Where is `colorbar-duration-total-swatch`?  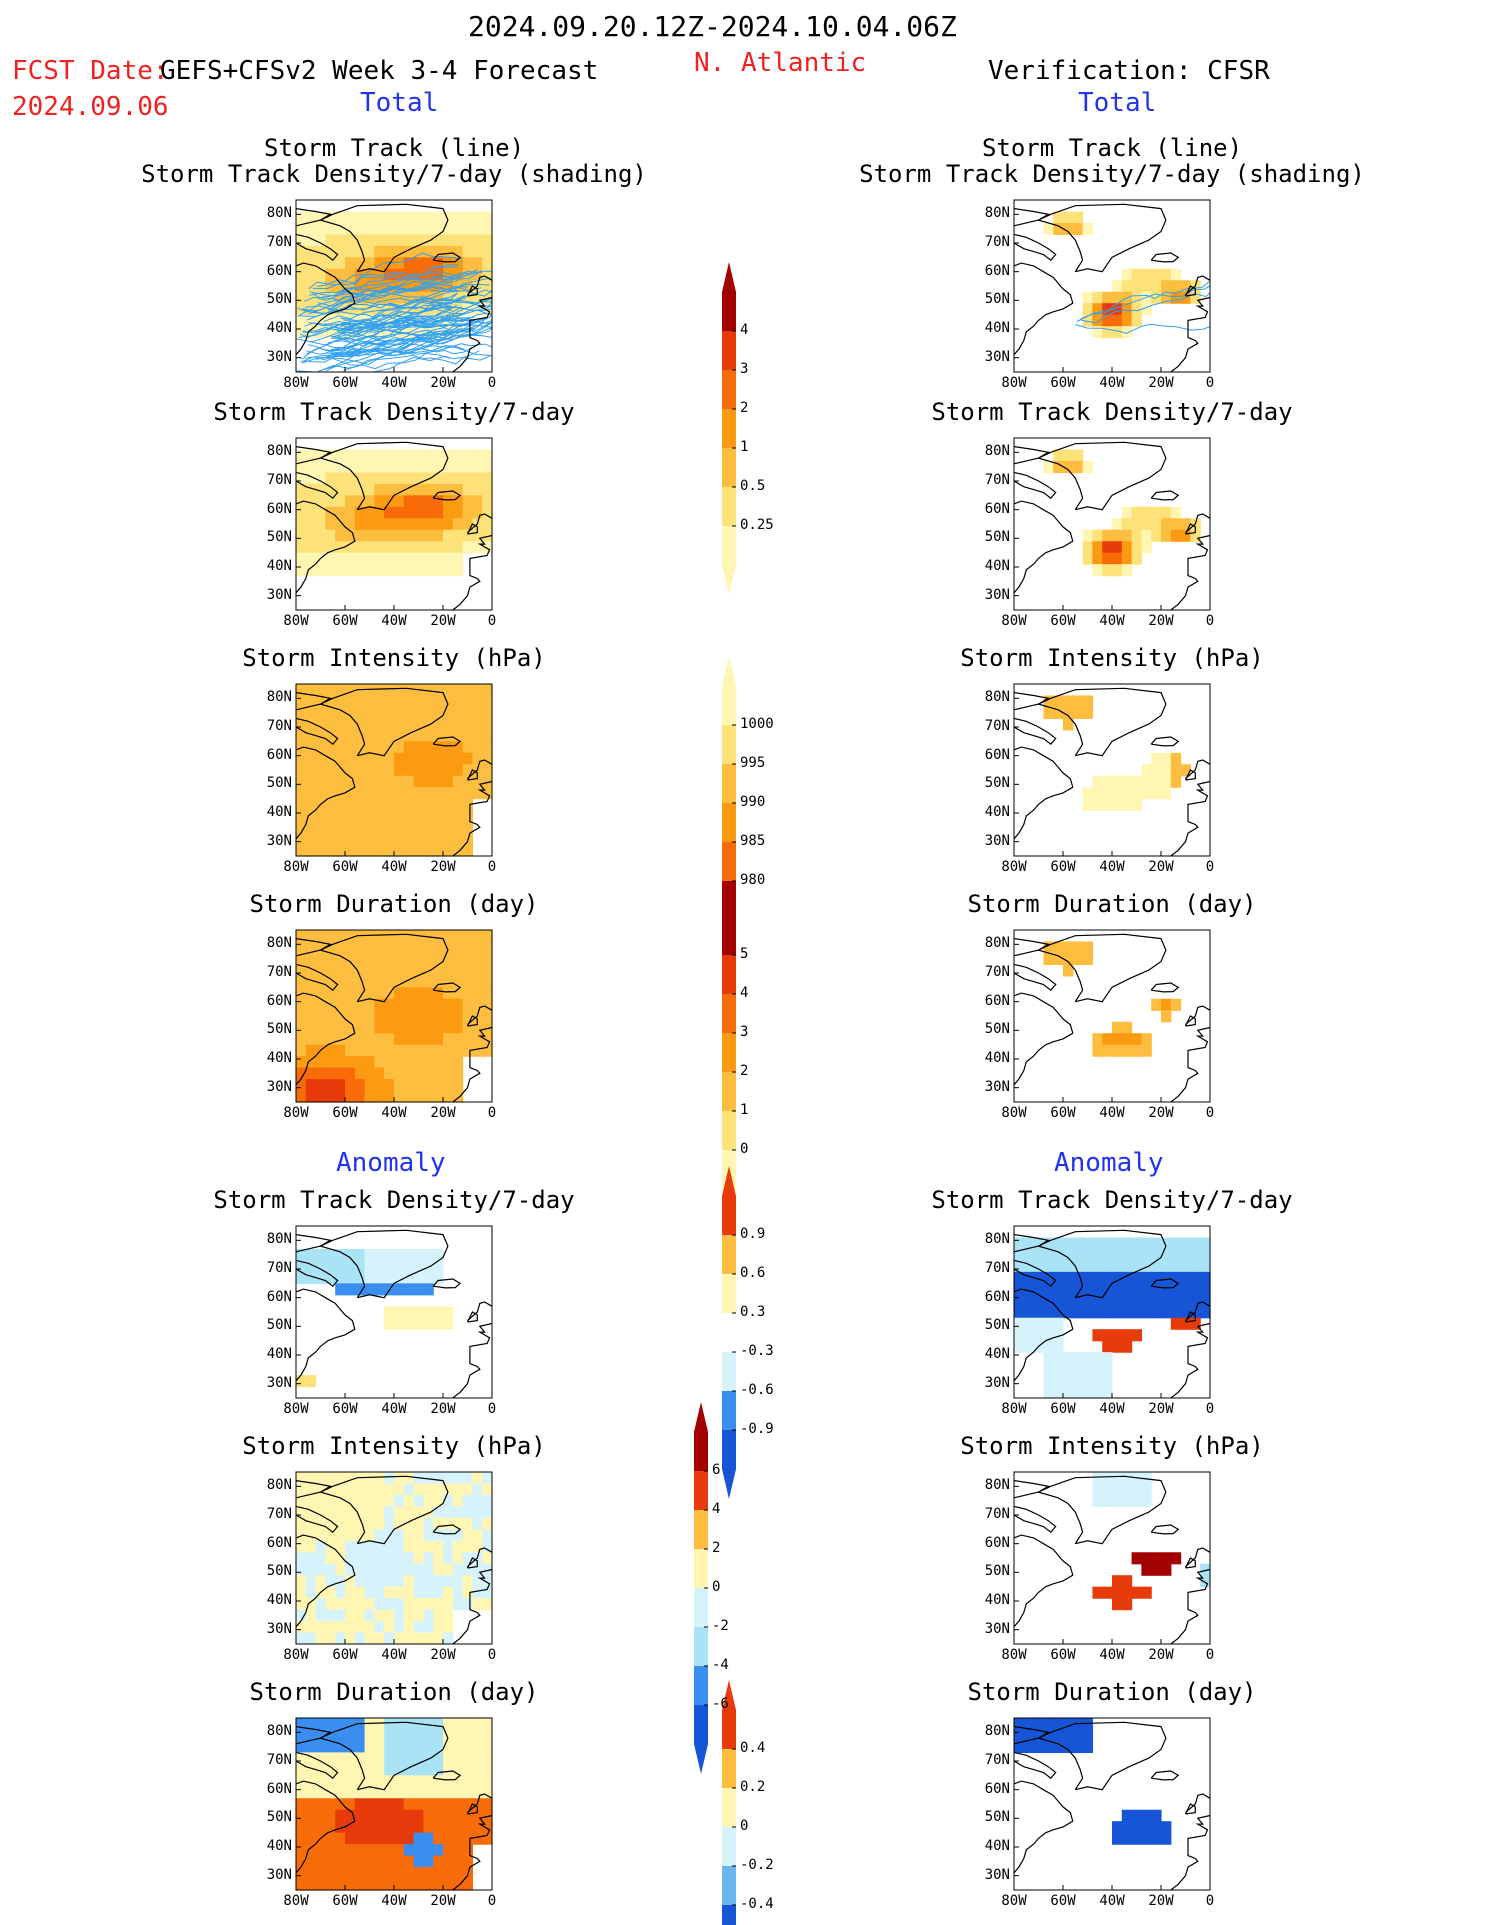
colorbar-duration-total-swatch is located at coordinates (729, 1013).